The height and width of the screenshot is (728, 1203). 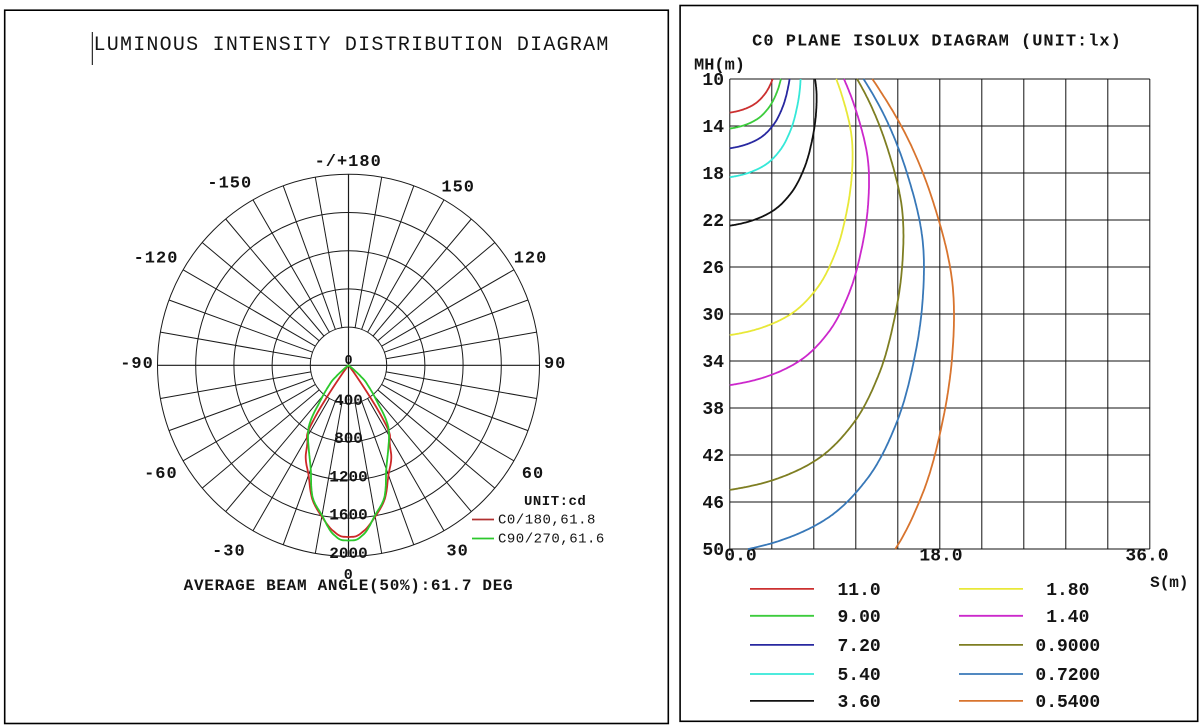 I want to click on svg-text:C0 PLANE ISOLUX DIAGRAM (UNIT:: C0 PLANE ISOLUX DIAGRAM (UNIT:lx), so click(x=937, y=42).